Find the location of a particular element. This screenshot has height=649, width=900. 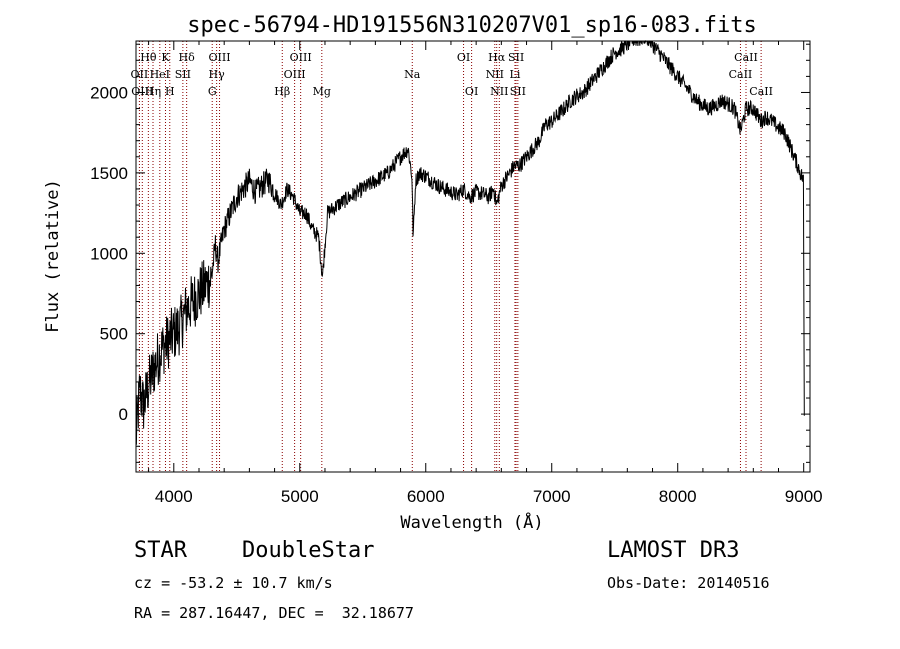

line-label: Hθ is located at coordinates (148, 57).